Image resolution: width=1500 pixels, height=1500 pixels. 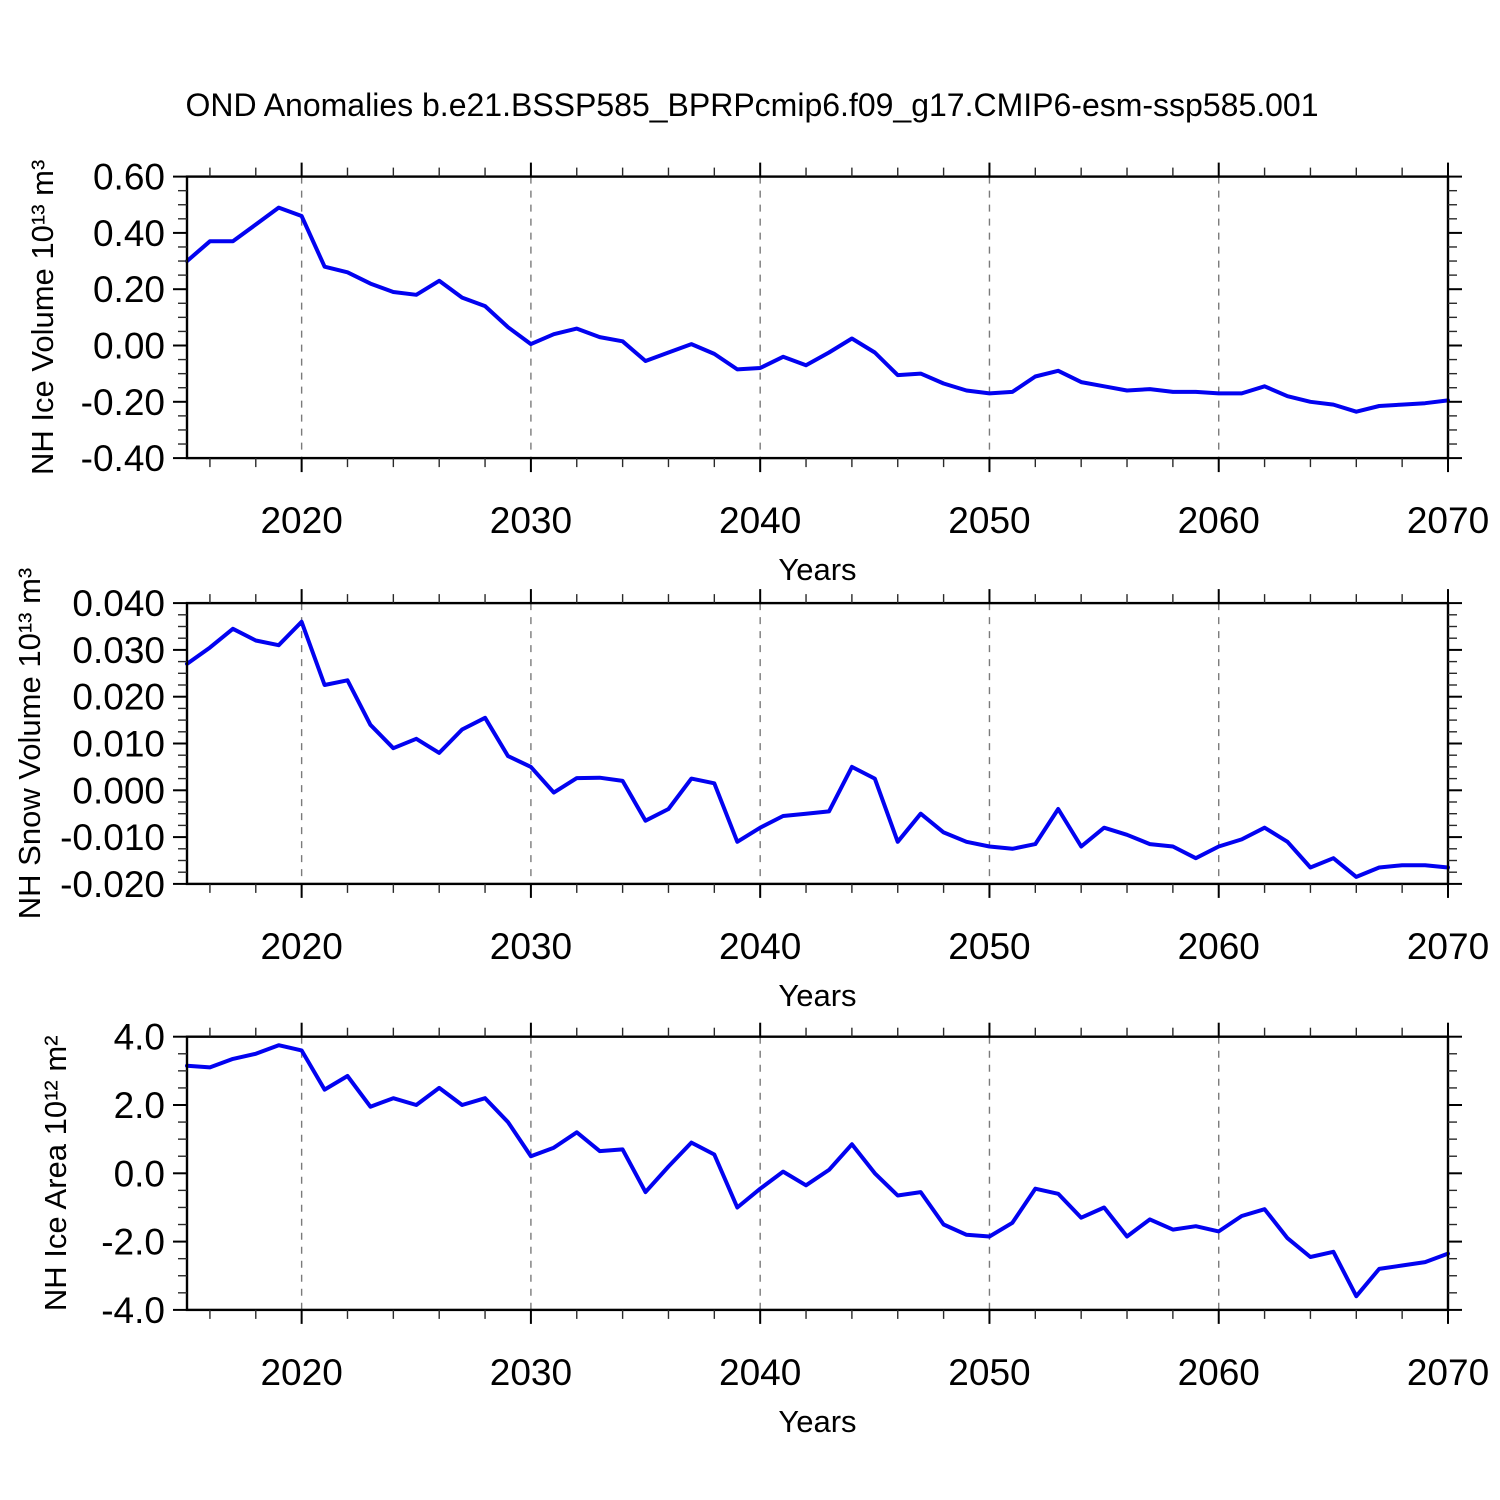 What do you see at coordinates (139, 1173) in the screenshot?
I see `y-tick-label: 0.0` at bounding box center [139, 1173].